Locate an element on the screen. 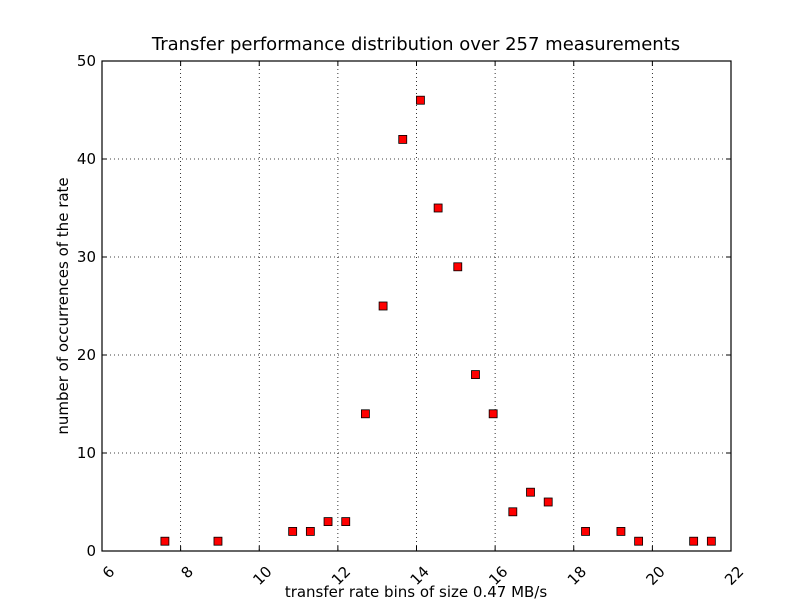 Image resolution: width=812 pixels, height=612 pixels. x-tick-label: 10 is located at coordinates (262, 576).